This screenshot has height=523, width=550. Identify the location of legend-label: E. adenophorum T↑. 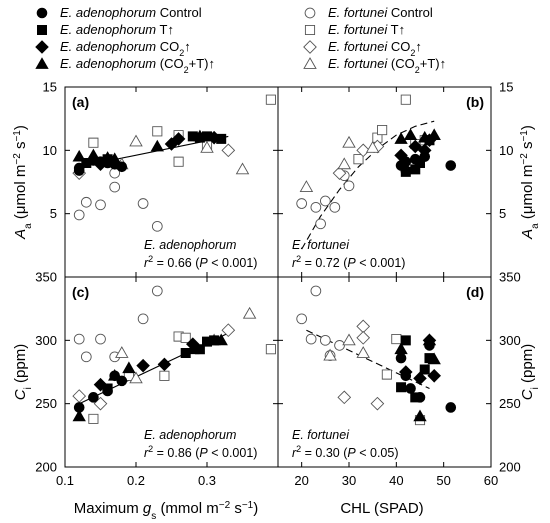
(117, 29).